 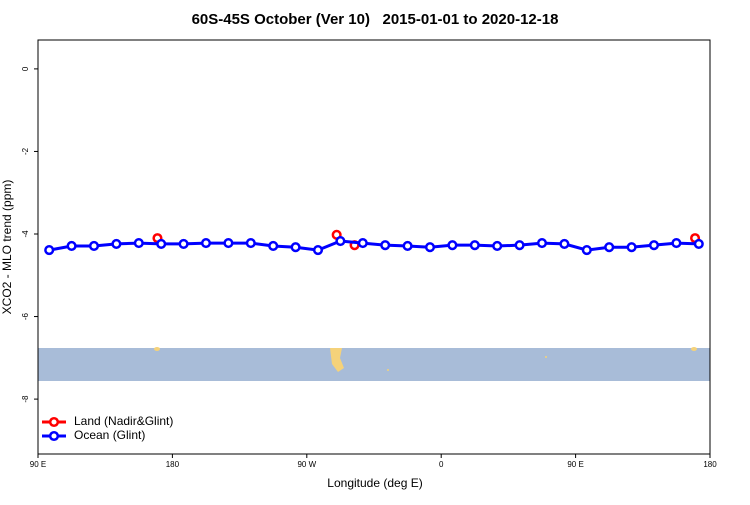 I want to click on land-shapes, so click(x=425, y=359).